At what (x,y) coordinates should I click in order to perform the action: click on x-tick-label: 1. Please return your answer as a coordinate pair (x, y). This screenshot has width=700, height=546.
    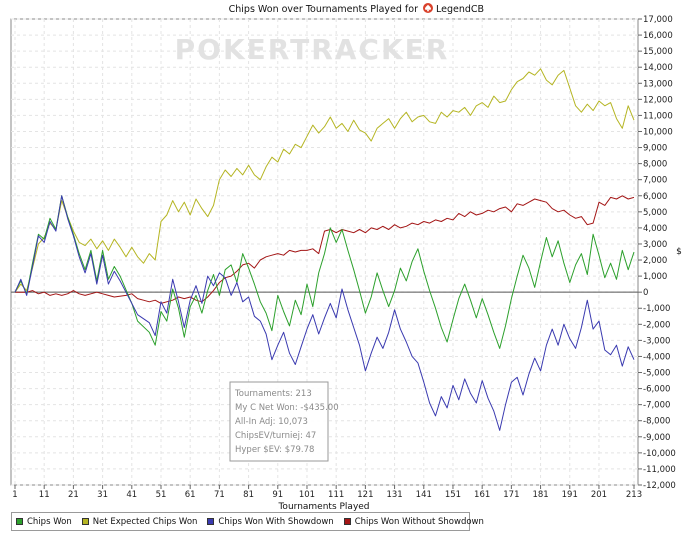
    Looking at the image, I should click on (14, 495).